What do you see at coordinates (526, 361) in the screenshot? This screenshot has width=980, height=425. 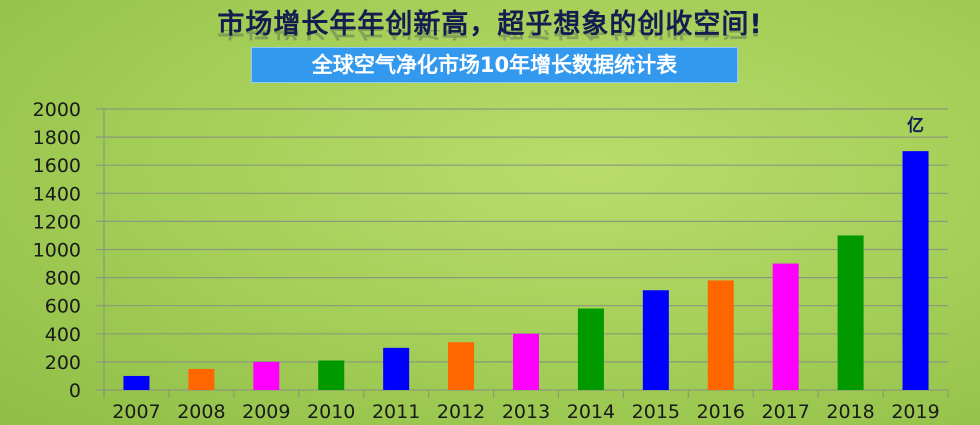 I see `bar-2013` at bounding box center [526, 361].